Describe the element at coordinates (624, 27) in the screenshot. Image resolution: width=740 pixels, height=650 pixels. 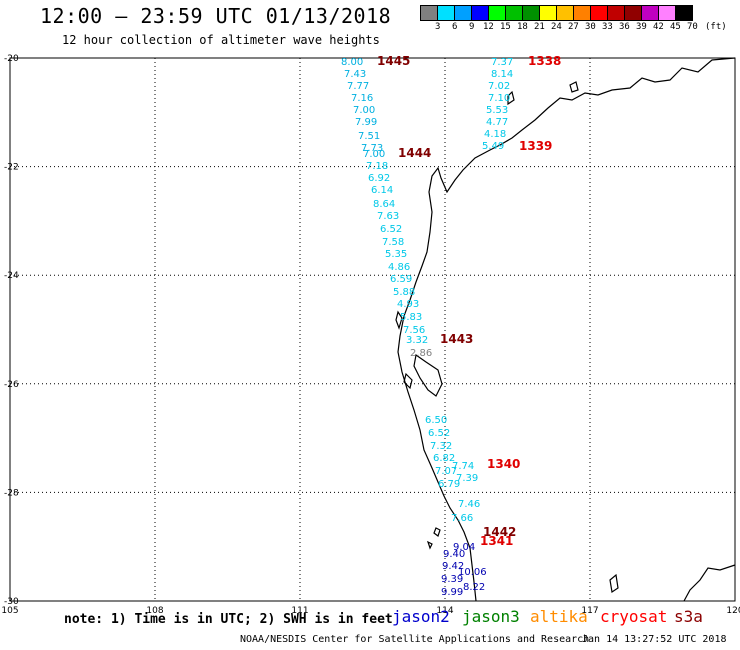
I see `legend-label: 36` at that location.